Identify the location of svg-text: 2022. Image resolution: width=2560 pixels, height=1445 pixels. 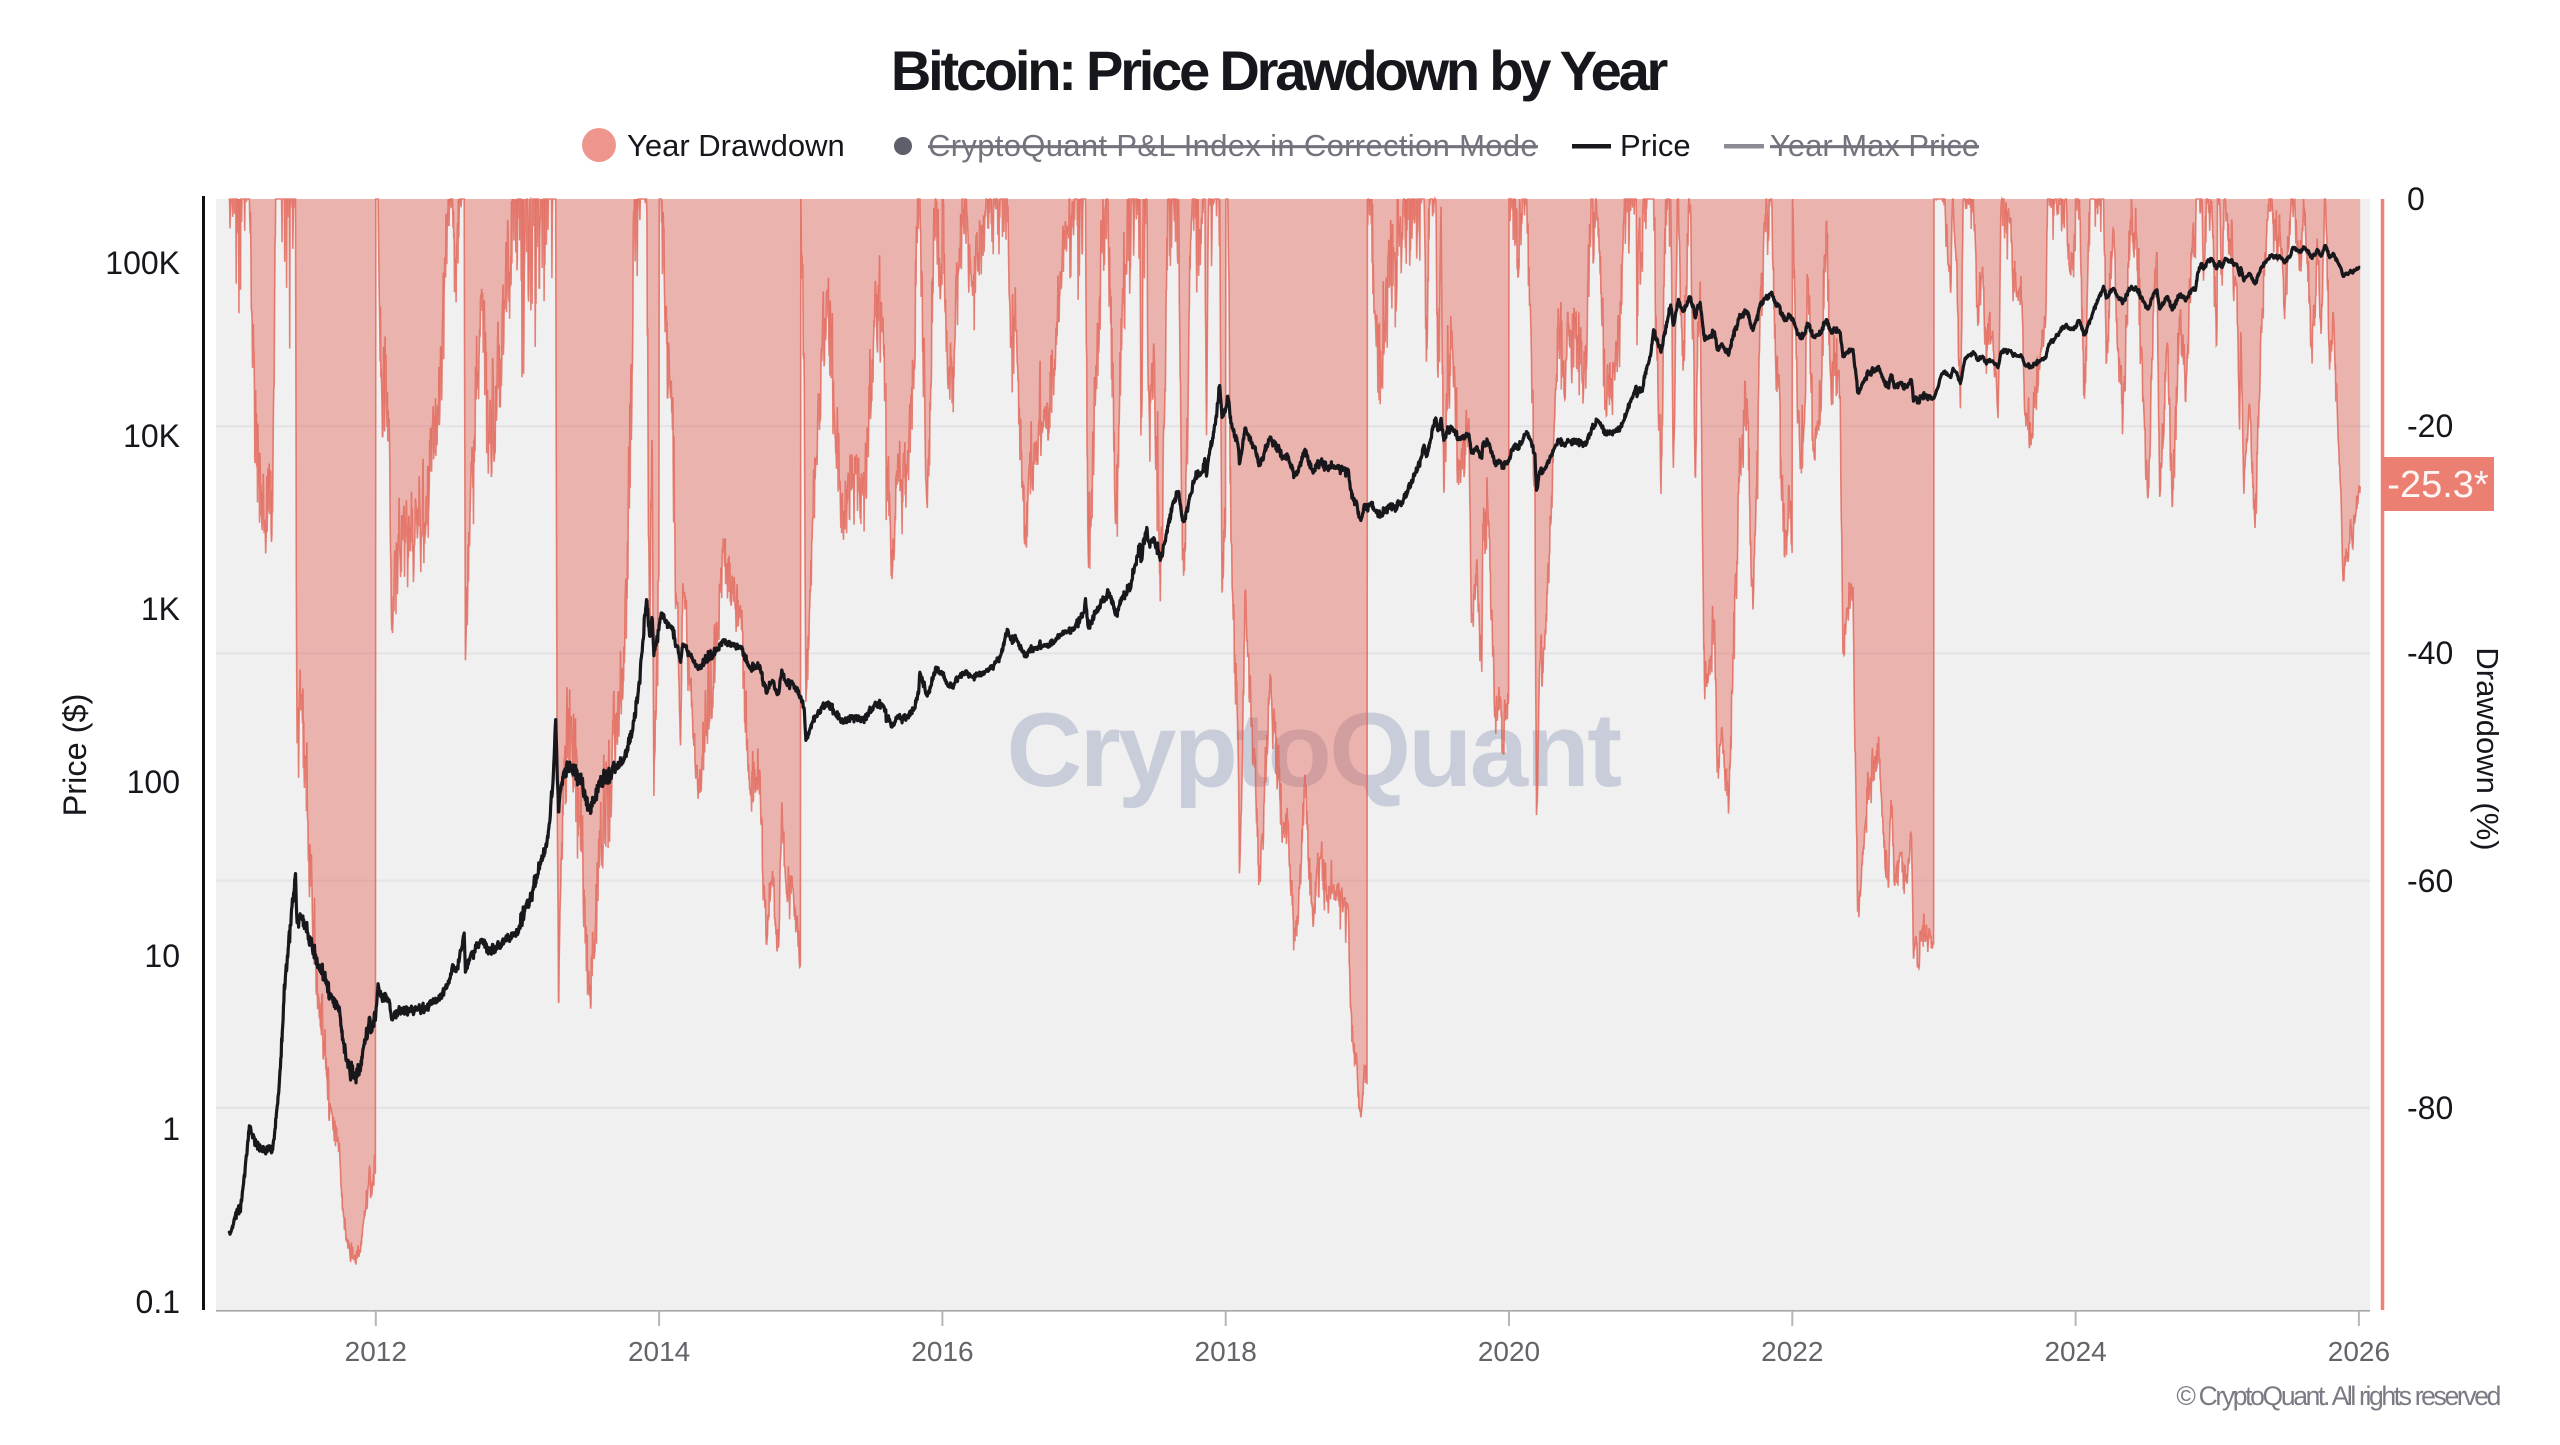
(1792, 1351).